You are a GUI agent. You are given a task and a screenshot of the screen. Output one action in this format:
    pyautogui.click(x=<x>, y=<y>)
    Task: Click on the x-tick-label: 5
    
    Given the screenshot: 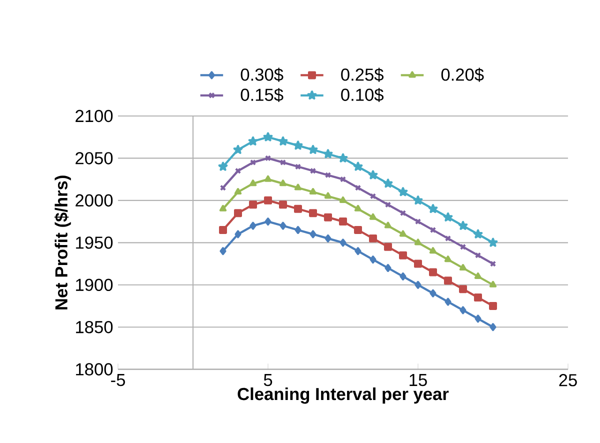 What is the action you would take?
    pyautogui.click(x=268, y=380)
    